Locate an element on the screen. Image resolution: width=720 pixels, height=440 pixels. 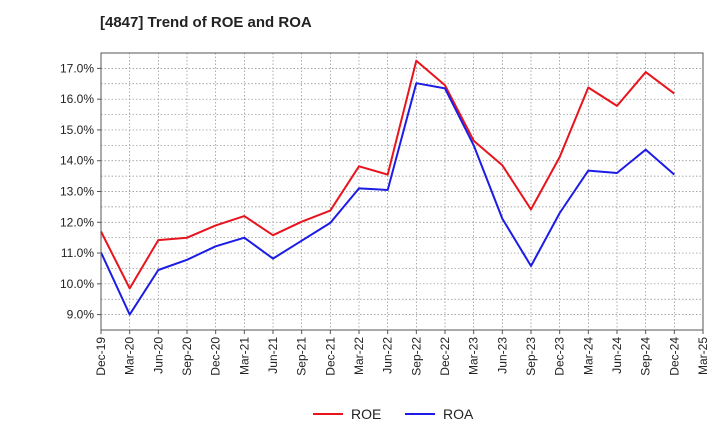
x-tick-label: Mar-20 is located at coordinates (130, 356).